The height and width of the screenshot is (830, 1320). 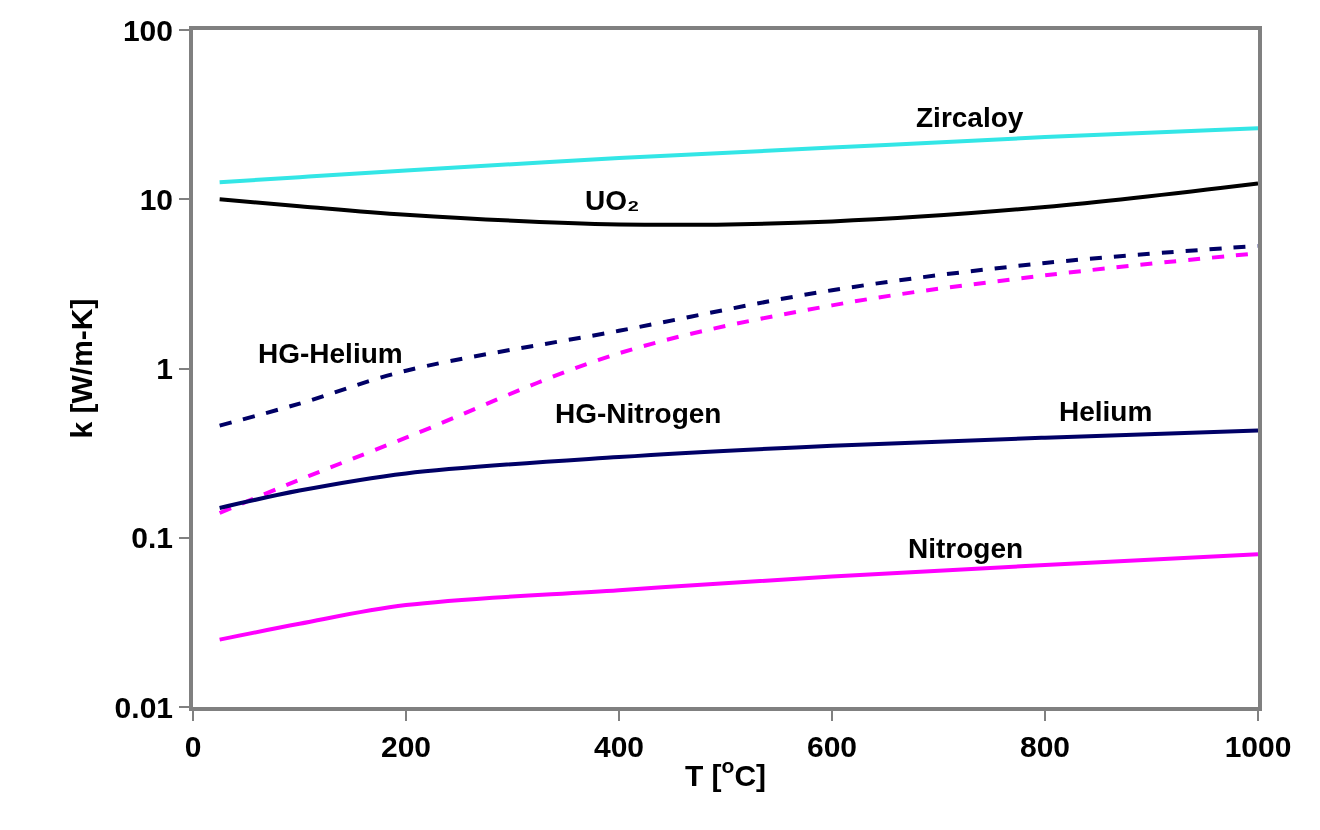 I want to click on y-axis-title: k [W/m-K], so click(x=82, y=368).